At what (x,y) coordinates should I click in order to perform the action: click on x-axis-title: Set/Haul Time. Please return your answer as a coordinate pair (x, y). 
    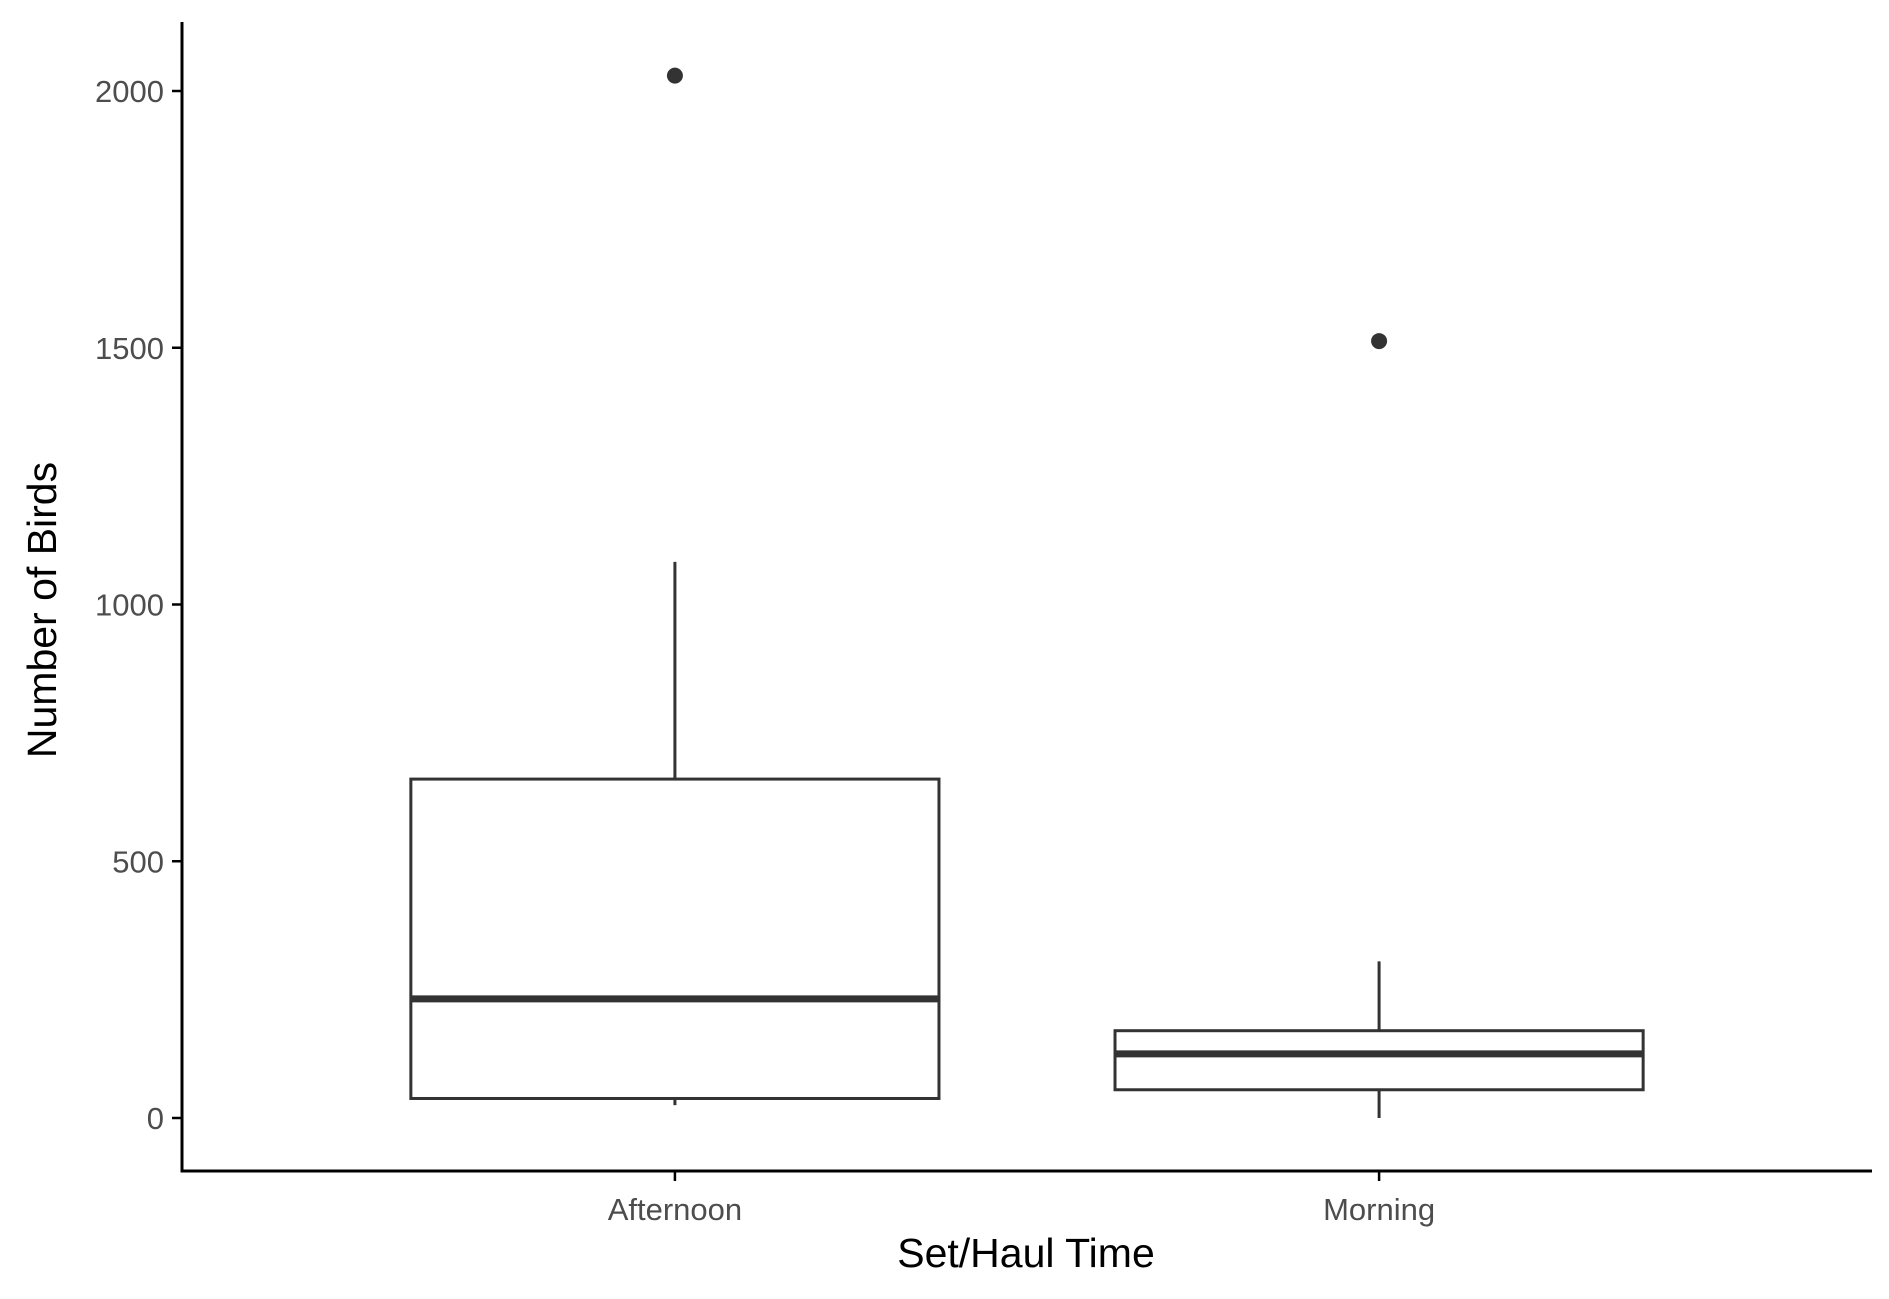
    Looking at the image, I should click on (1026, 1253).